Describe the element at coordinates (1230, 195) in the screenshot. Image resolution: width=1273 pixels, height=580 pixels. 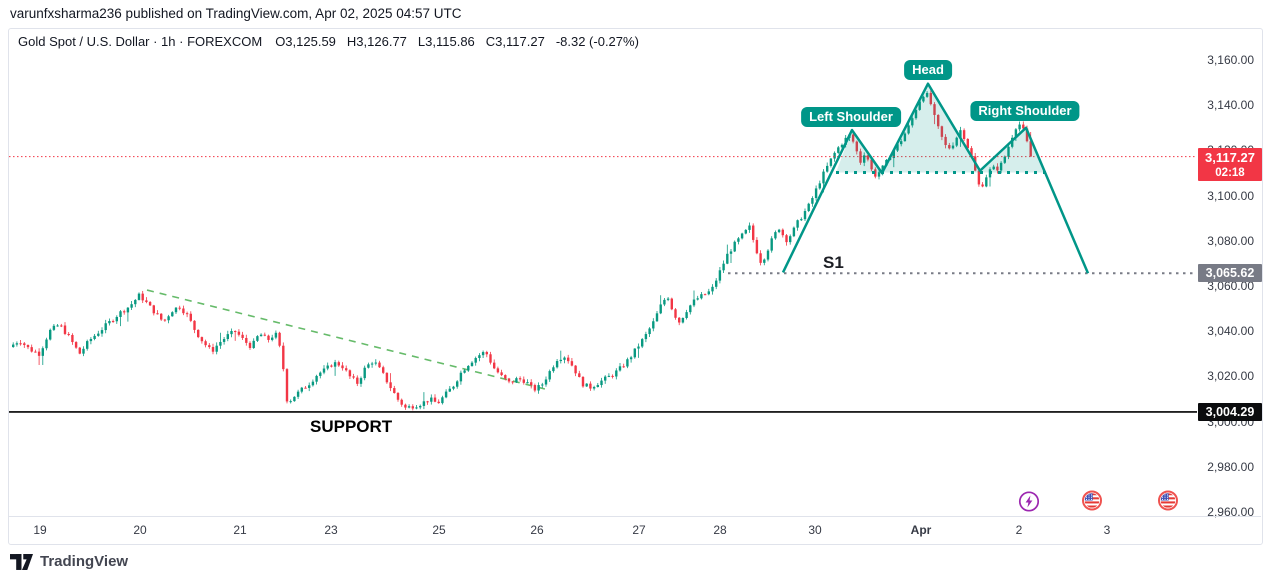
I see `y-axis-tick: 3,100.00` at that location.